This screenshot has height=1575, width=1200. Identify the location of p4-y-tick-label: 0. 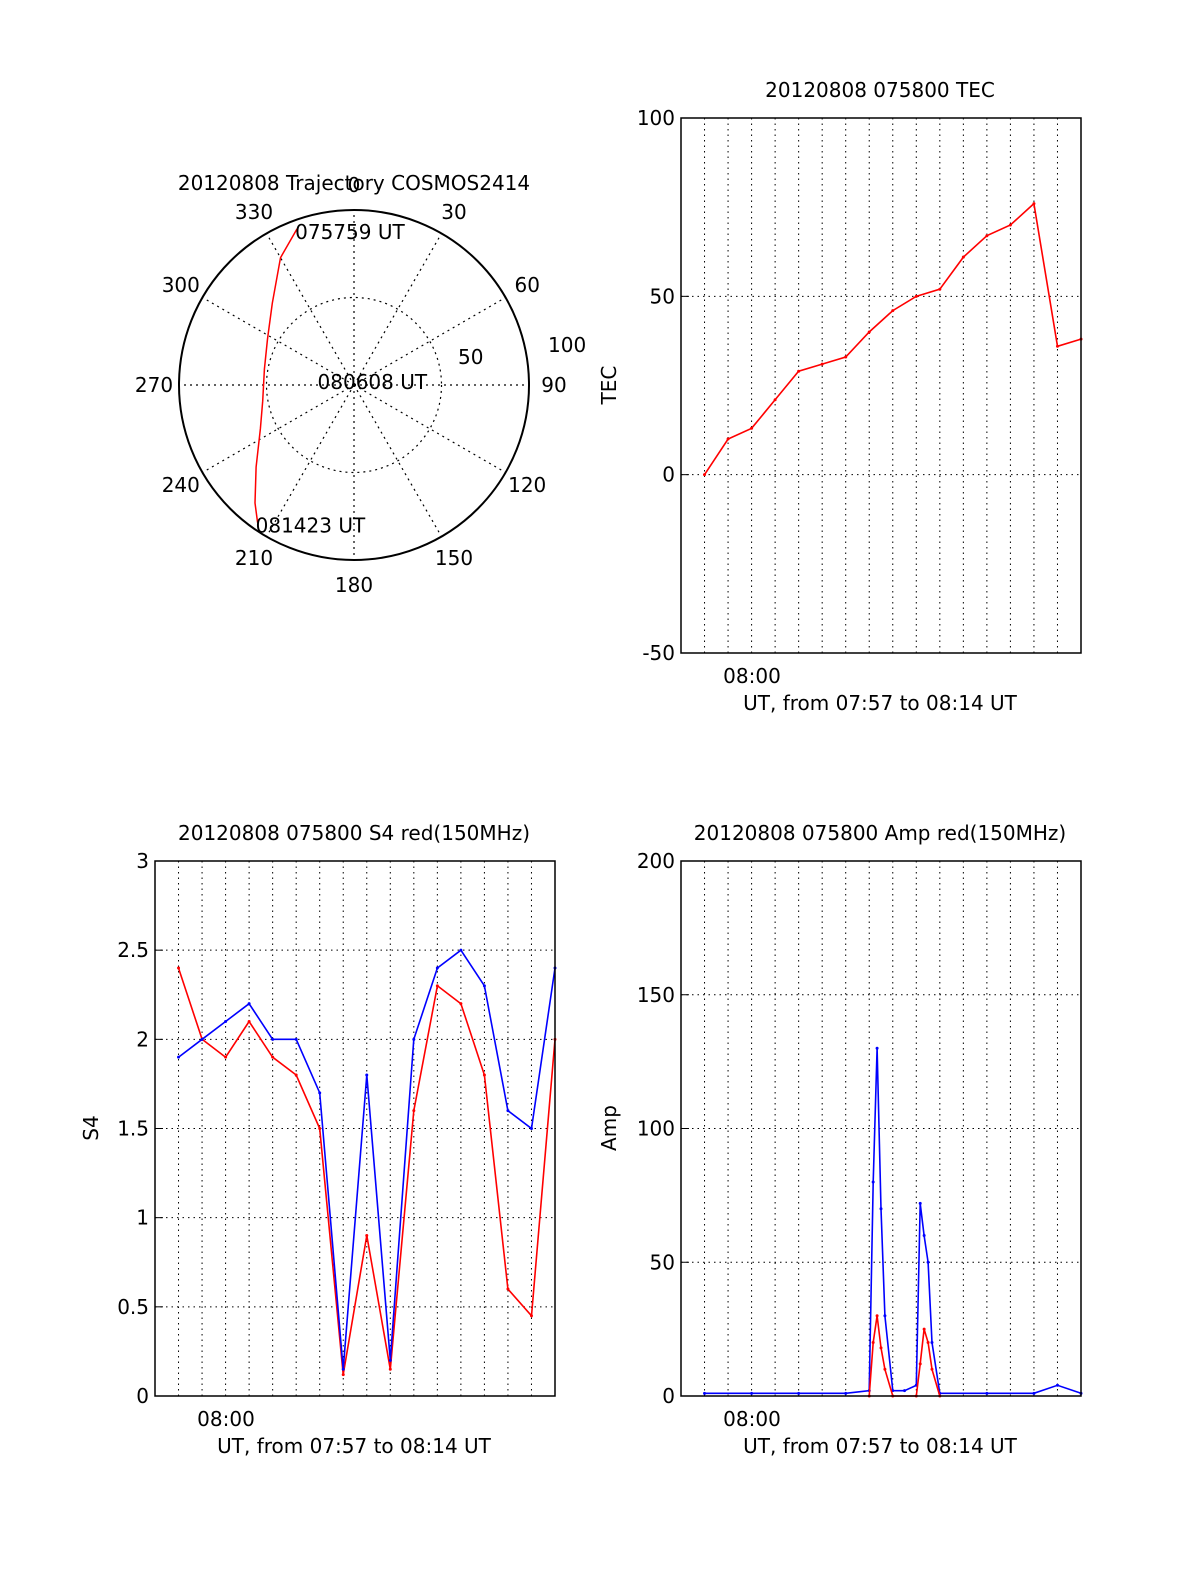
(668, 1396).